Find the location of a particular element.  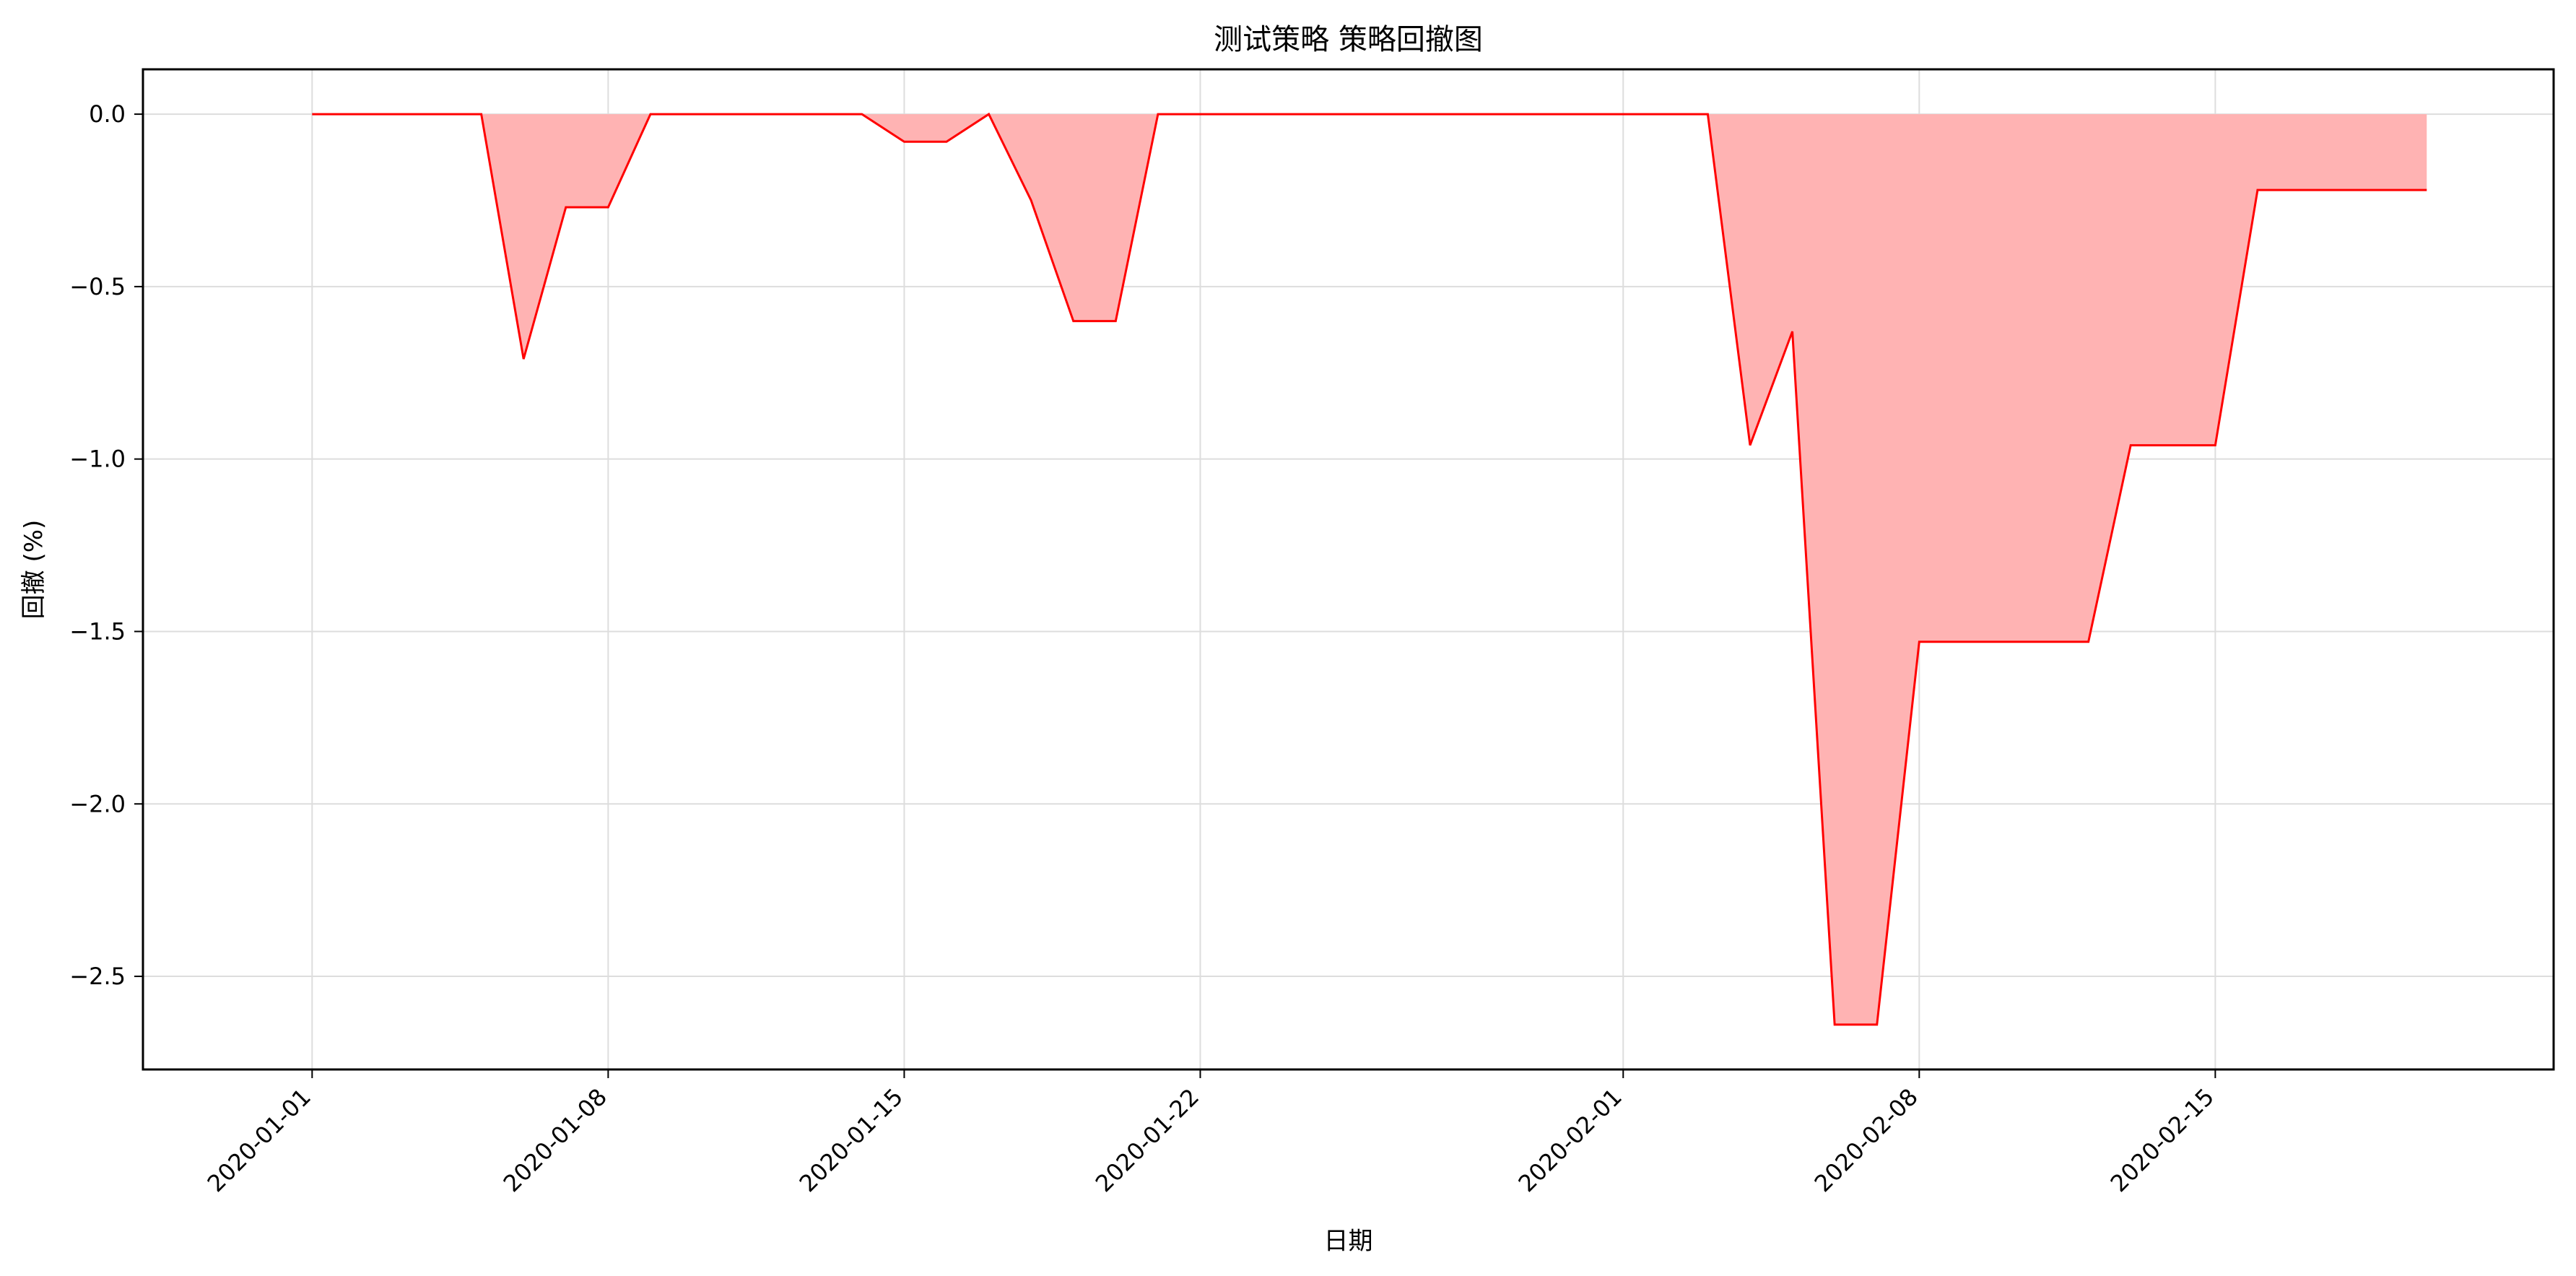

y-axis-label: 回撤 (%) is located at coordinates (33, 570).